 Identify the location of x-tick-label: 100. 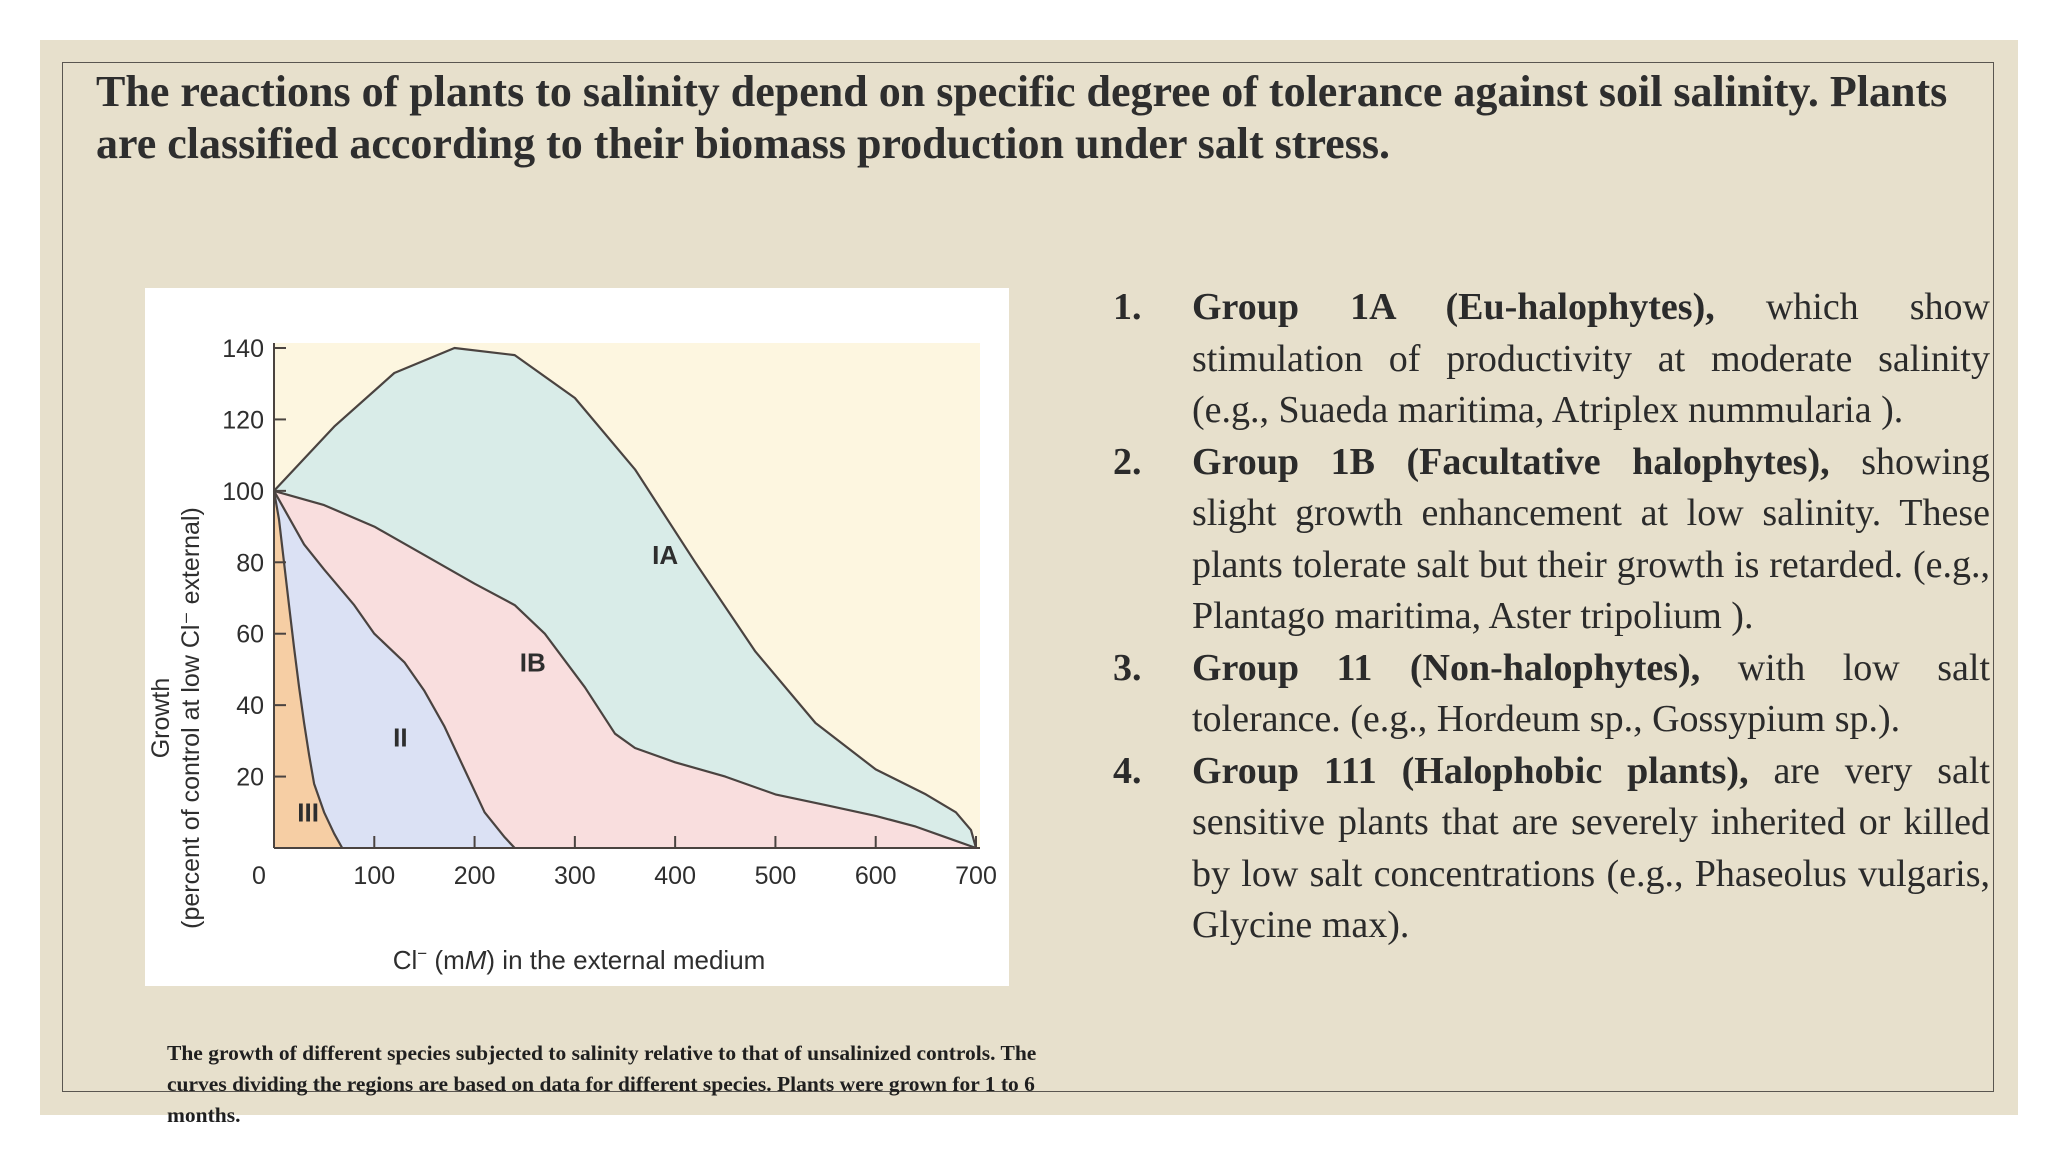
(374, 876).